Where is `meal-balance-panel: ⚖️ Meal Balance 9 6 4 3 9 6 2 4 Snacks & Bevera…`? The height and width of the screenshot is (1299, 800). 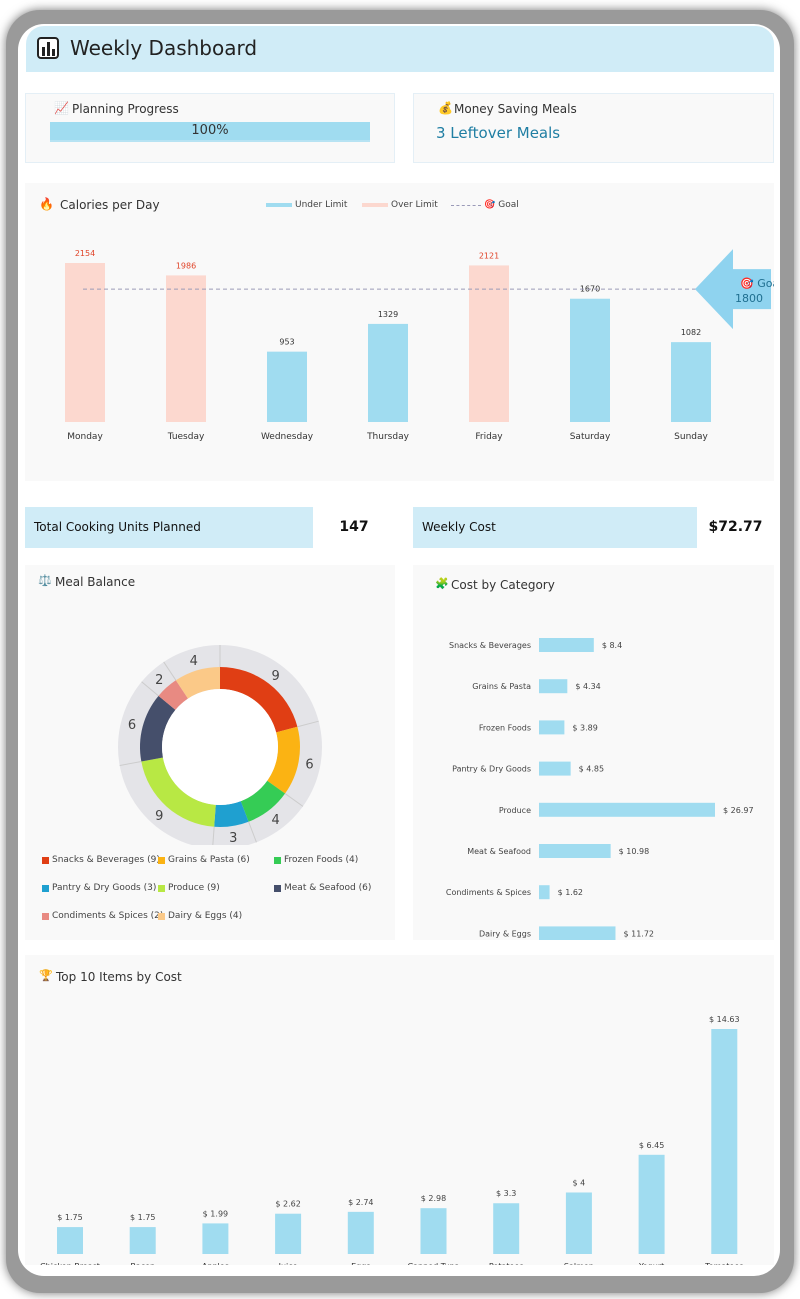
meal-balance-panel: ⚖️ Meal Balance 9 6 4 3 9 6 2 4 Snacks & Bevera… is located at coordinates (210, 752).